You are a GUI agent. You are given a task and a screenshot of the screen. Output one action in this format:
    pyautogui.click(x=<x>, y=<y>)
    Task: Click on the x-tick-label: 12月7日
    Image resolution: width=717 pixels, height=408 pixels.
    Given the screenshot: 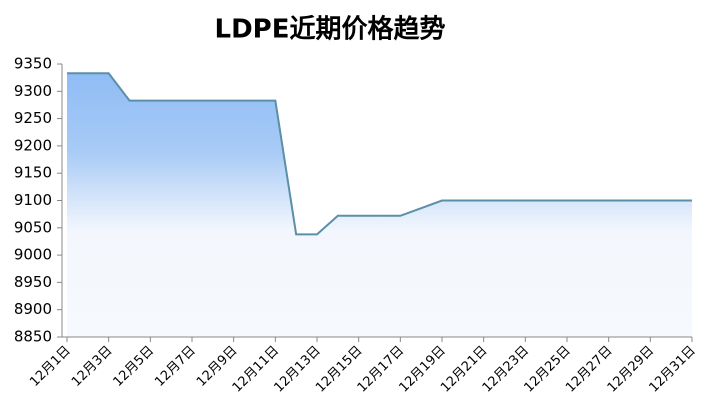 What is the action you would take?
    pyautogui.click(x=175, y=366)
    